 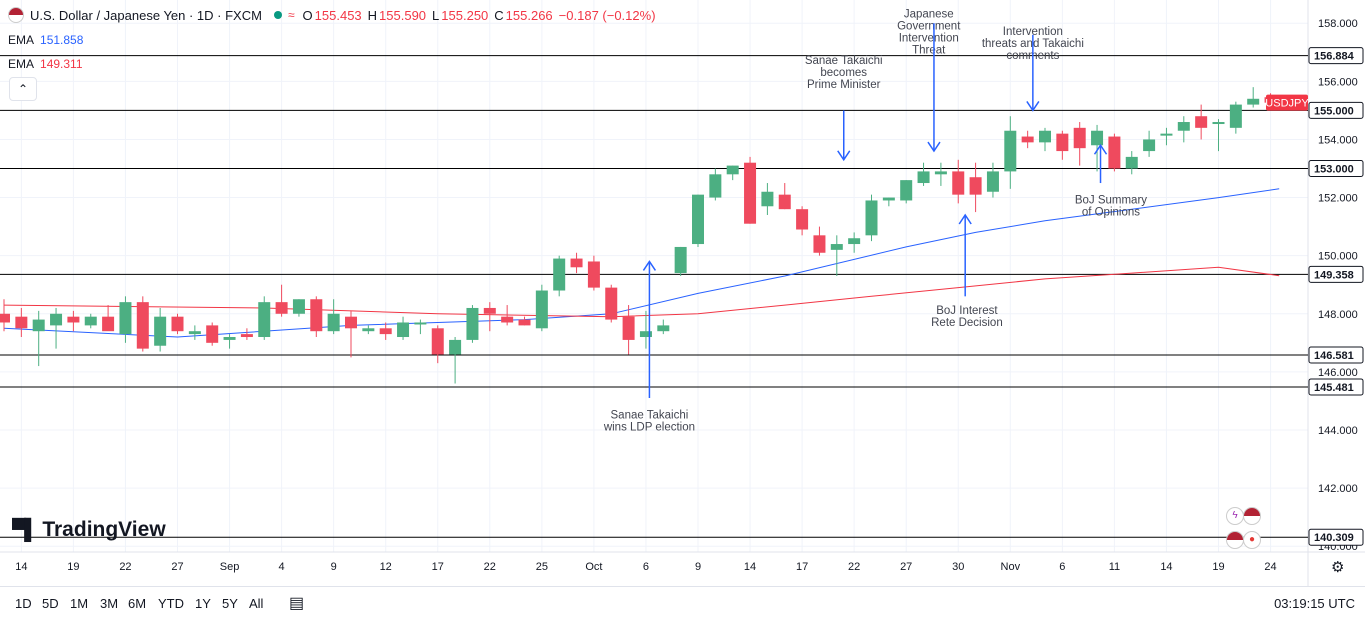 I want to click on ema-1-value: 151.858, so click(x=62, y=40).